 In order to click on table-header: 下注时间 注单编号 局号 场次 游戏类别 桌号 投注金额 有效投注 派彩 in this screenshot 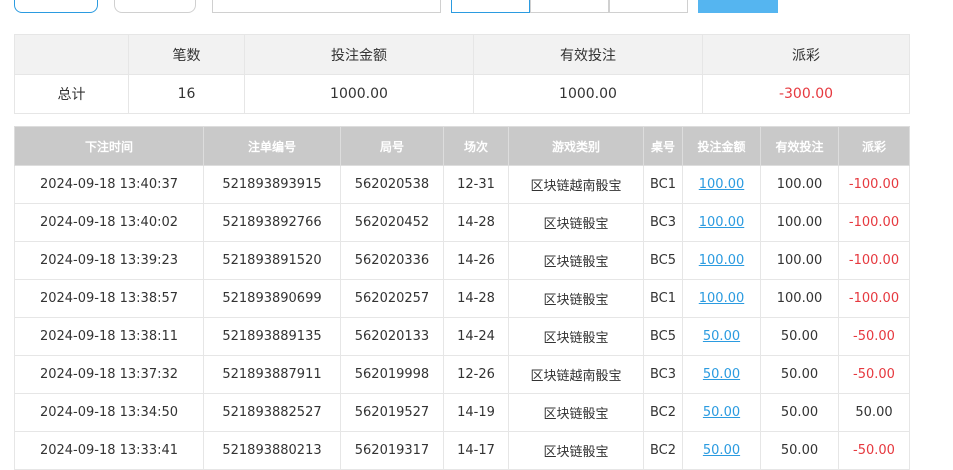, I will do `click(462, 146)`.